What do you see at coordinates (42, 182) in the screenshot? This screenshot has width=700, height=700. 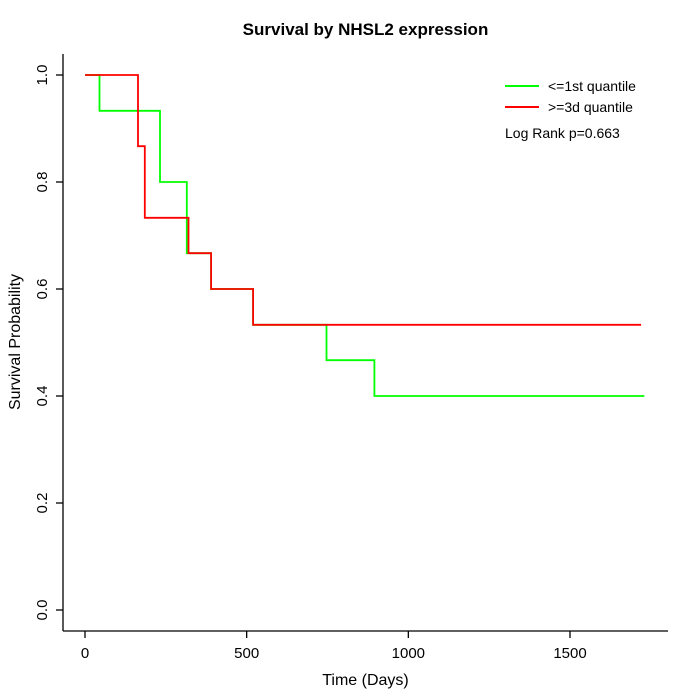 I see `y-tick-label: 0.8` at bounding box center [42, 182].